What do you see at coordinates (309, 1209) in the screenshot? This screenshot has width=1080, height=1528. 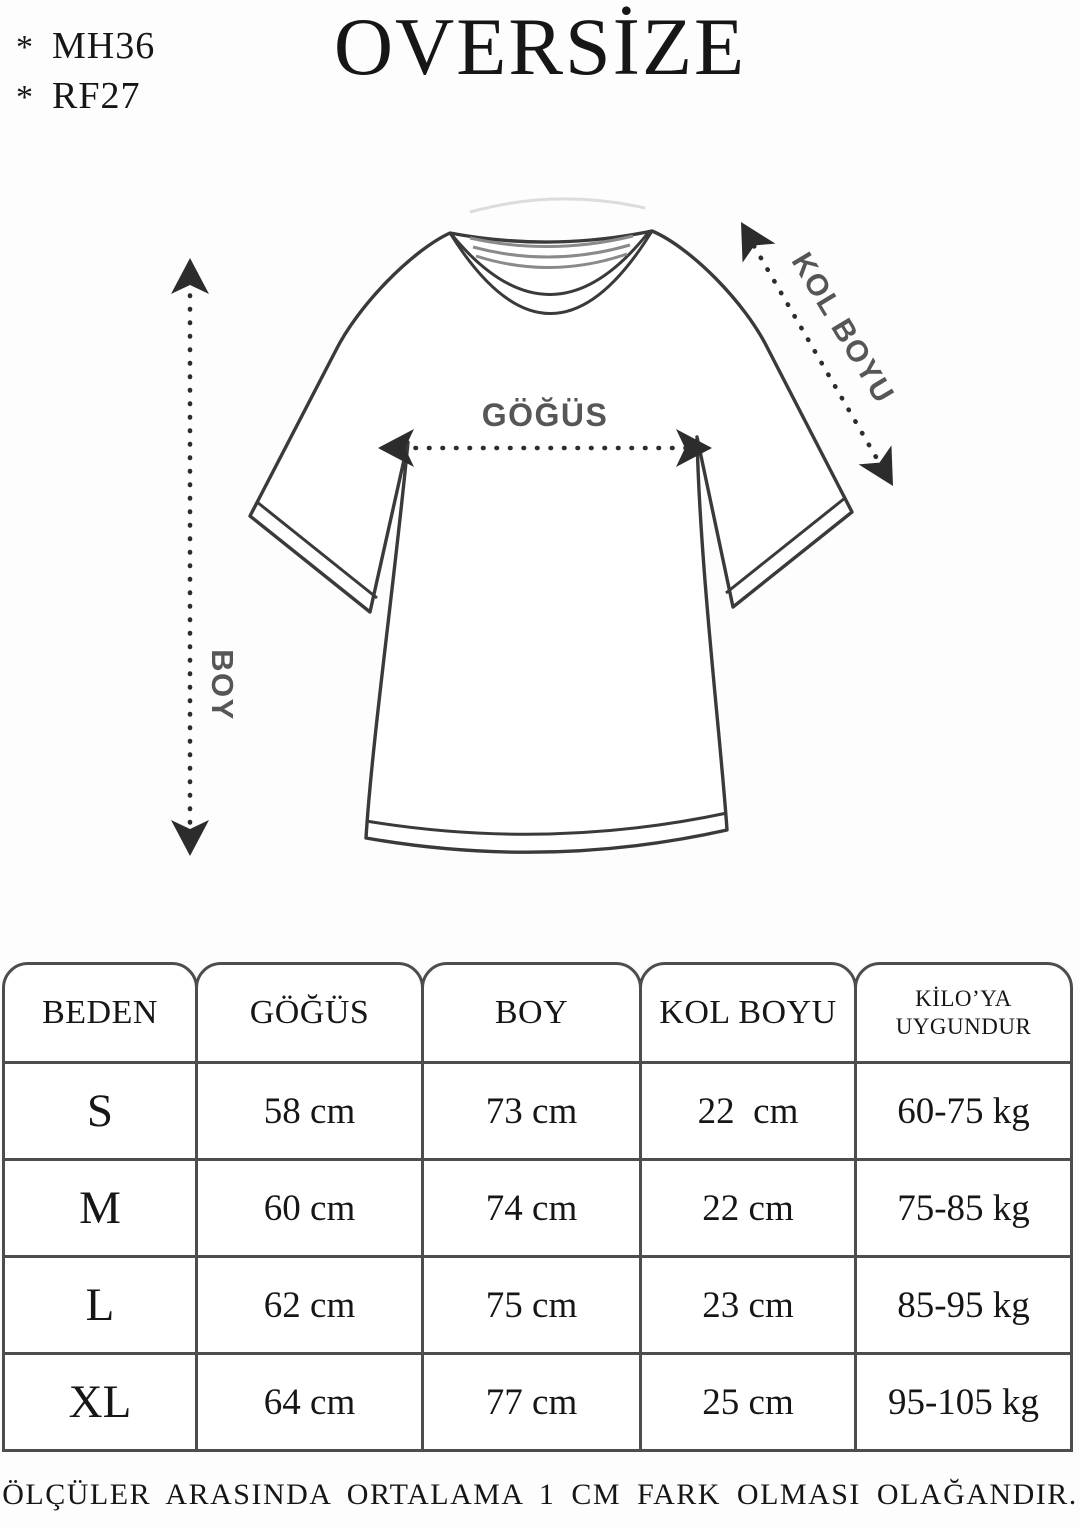 I see `cell-chest-m: 60 cm` at bounding box center [309, 1209].